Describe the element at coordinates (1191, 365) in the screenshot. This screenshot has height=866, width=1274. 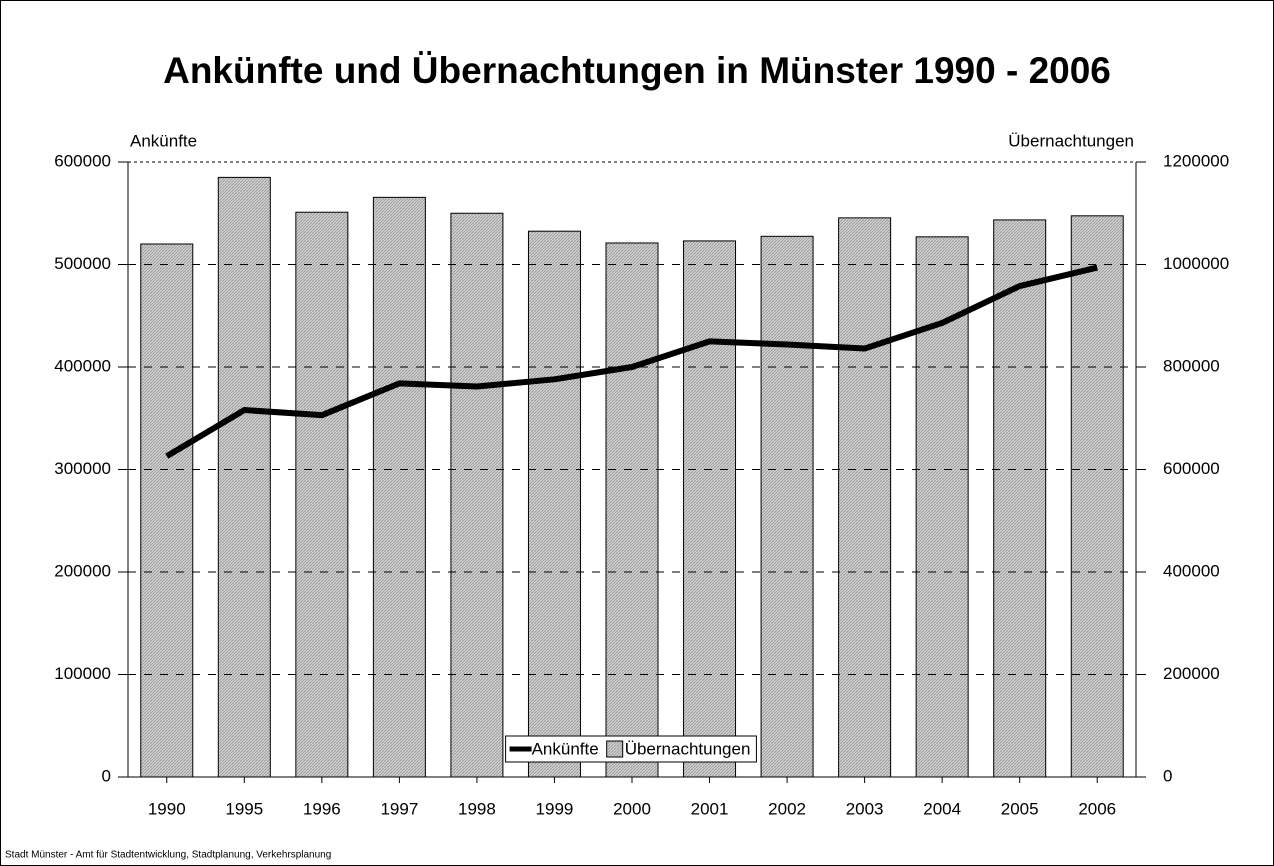
I see `y2-tick-label: 800000` at that location.